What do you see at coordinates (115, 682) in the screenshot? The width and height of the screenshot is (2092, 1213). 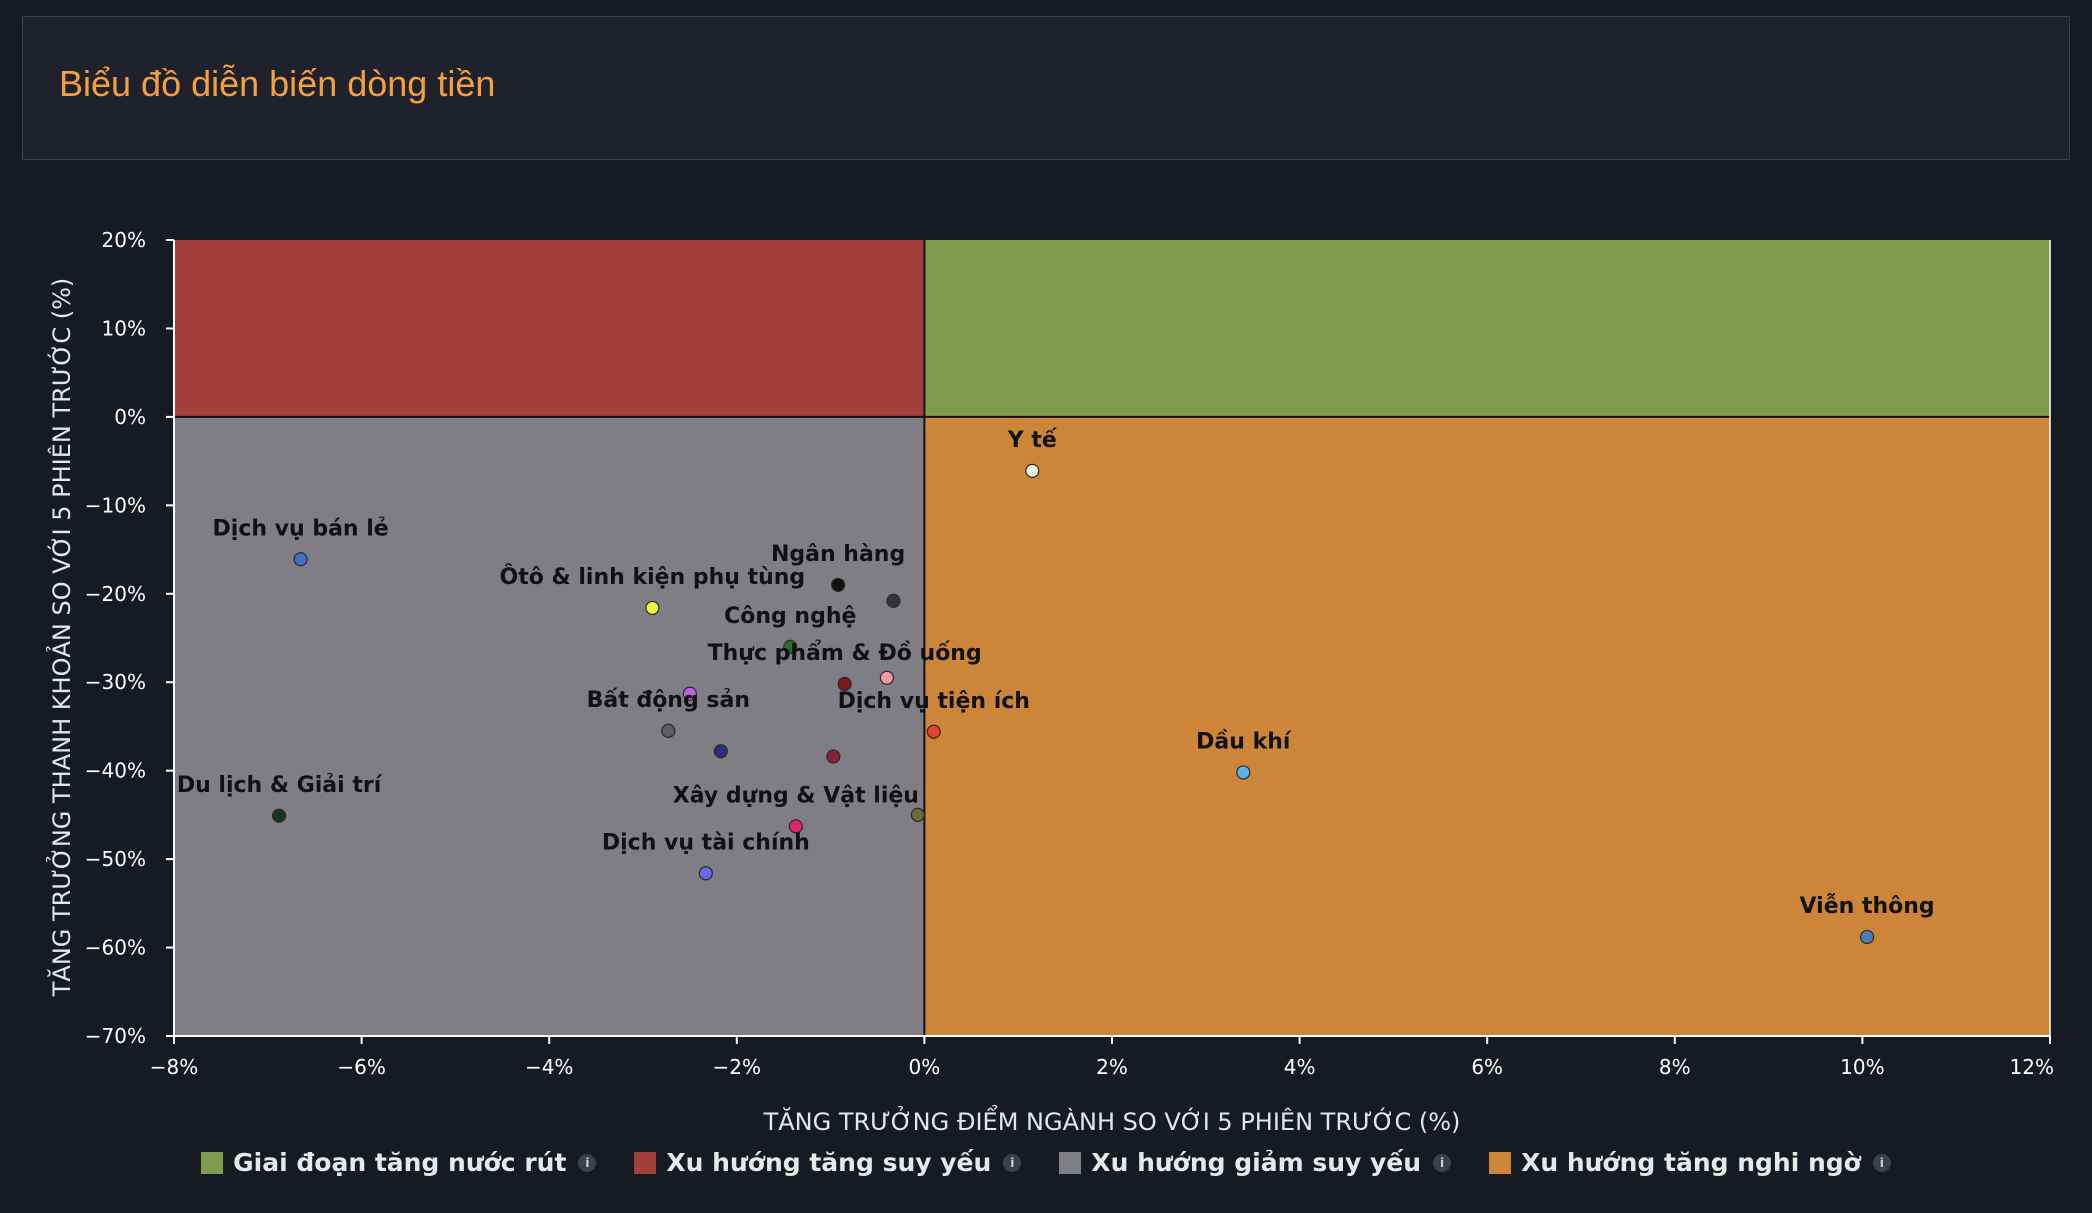 I see `y-tick-label: −30%` at bounding box center [115, 682].